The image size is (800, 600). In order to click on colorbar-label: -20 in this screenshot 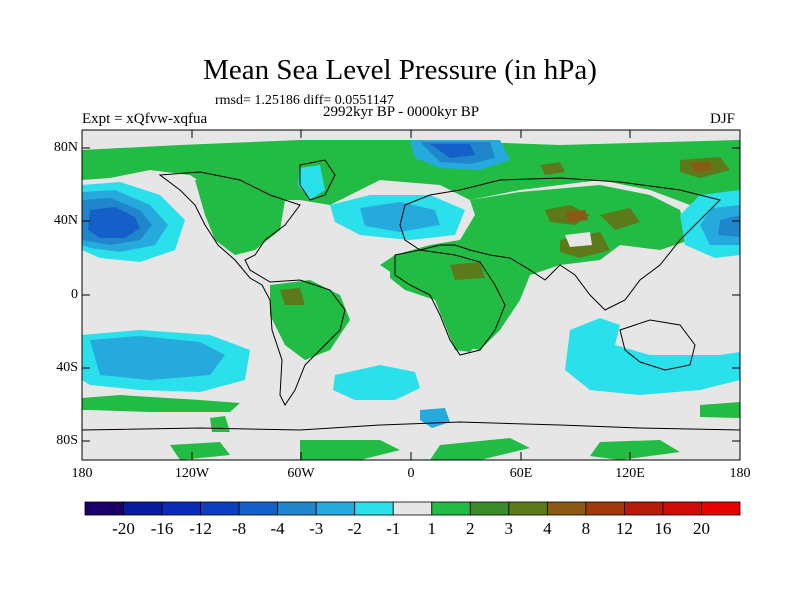, I will do `click(123, 528)`.